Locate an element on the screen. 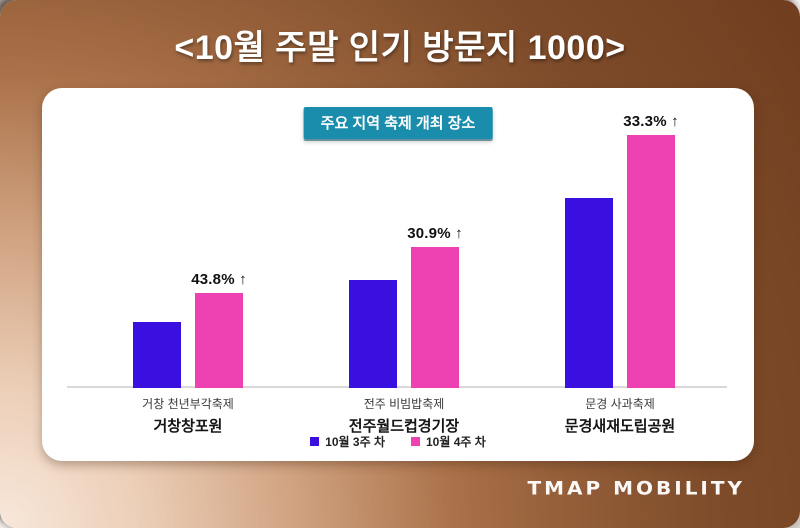  festival-name: 전주 비빔밥축제 is located at coordinates (404, 404).